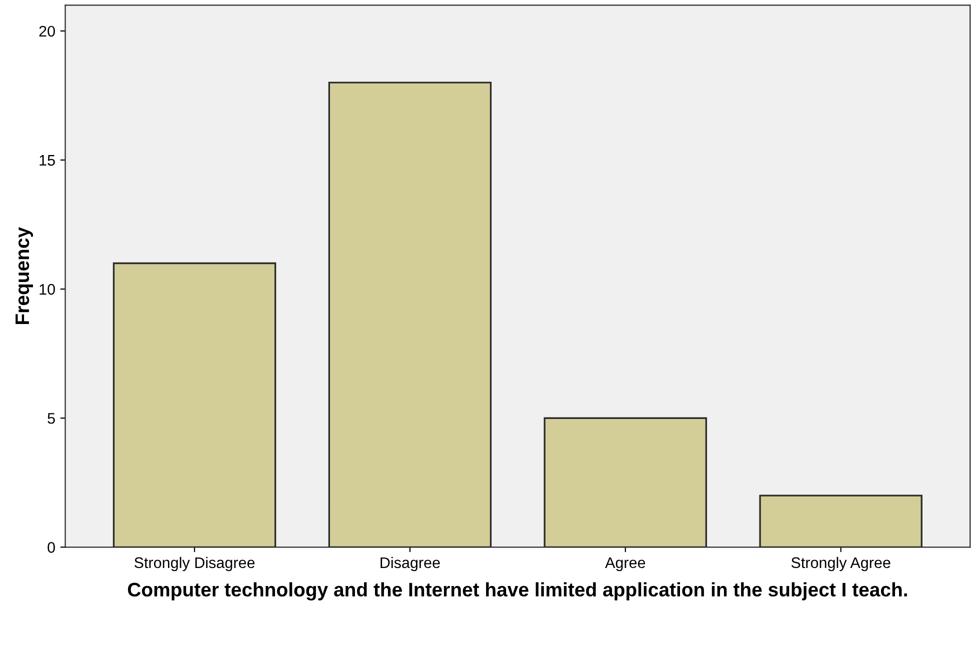  I want to click on y-tick-label: 10, so click(47, 289).